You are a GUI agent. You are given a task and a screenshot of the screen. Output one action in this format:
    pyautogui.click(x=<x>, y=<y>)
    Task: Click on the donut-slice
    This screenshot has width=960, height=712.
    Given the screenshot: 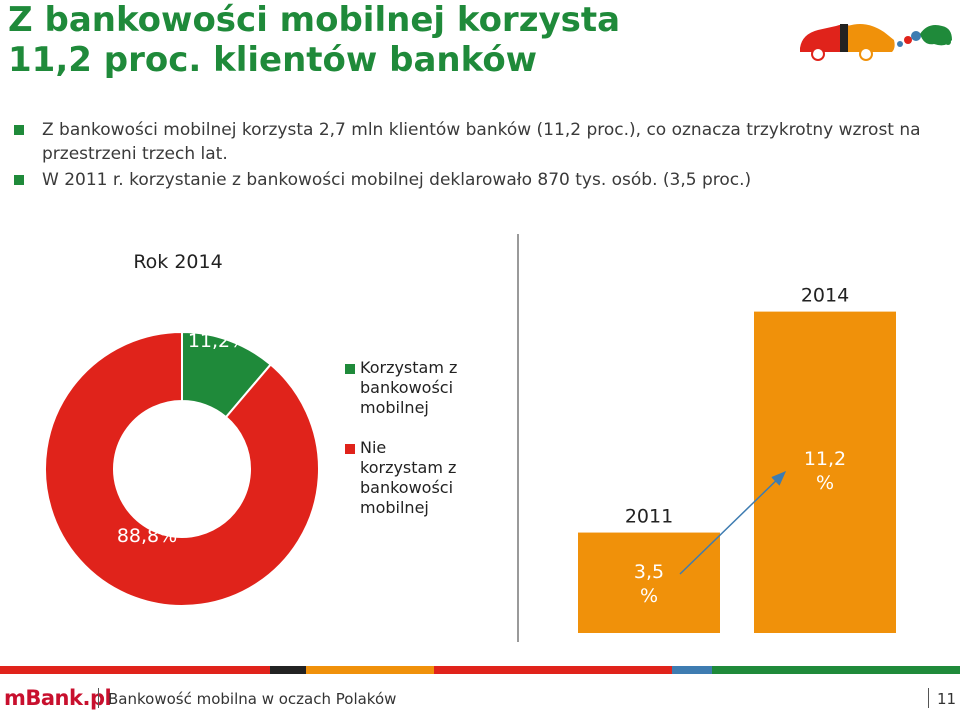 What is the action you would take?
    pyautogui.click(x=182, y=468)
    